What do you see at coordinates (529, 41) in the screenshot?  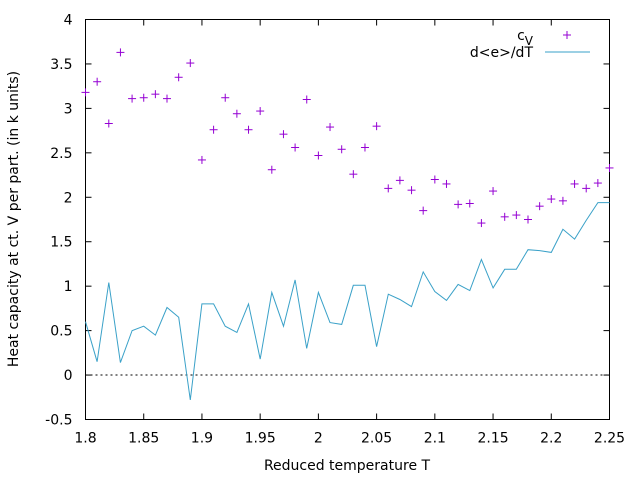 I see `legend-label-cv-sub: V` at bounding box center [529, 41].